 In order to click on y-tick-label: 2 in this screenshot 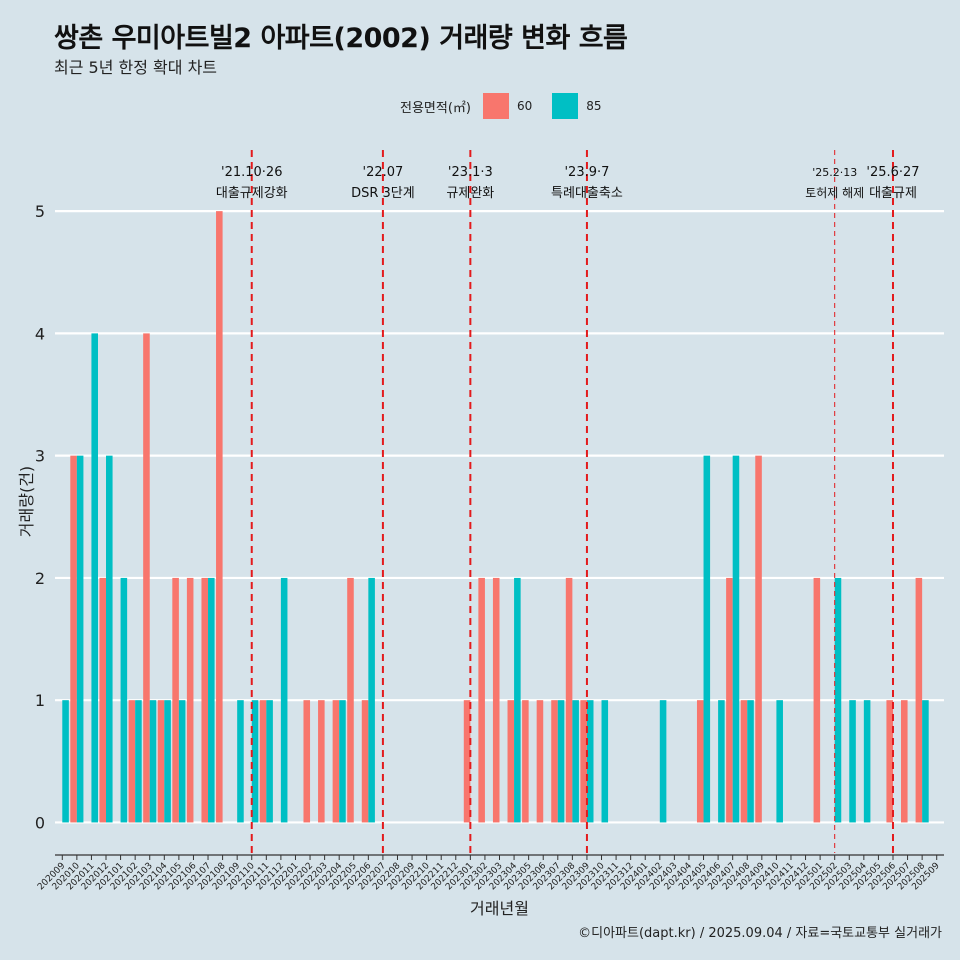, I will do `click(40, 578)`.